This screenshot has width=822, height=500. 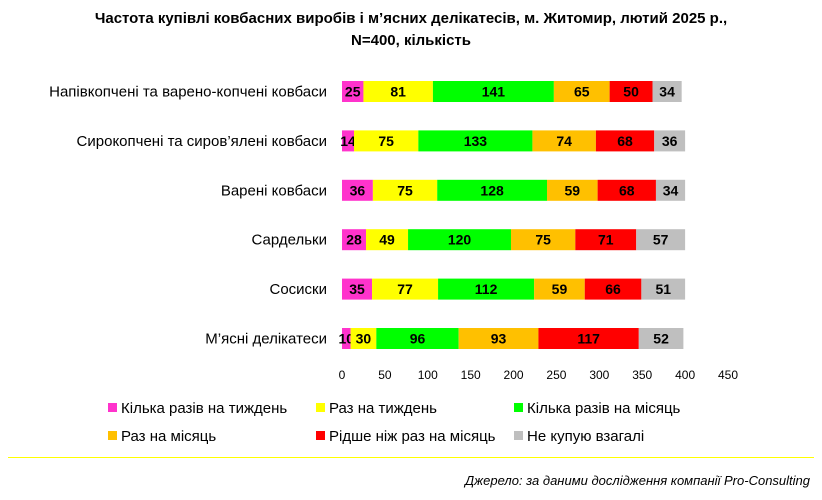 I want to click on data-label: 96, so click(x=418, y=339).